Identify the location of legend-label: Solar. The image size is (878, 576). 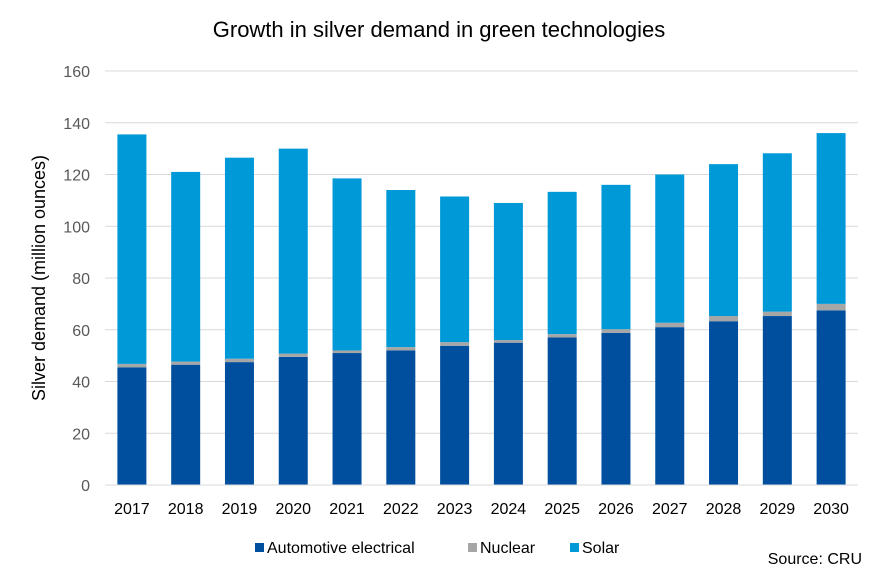
(601, 548).